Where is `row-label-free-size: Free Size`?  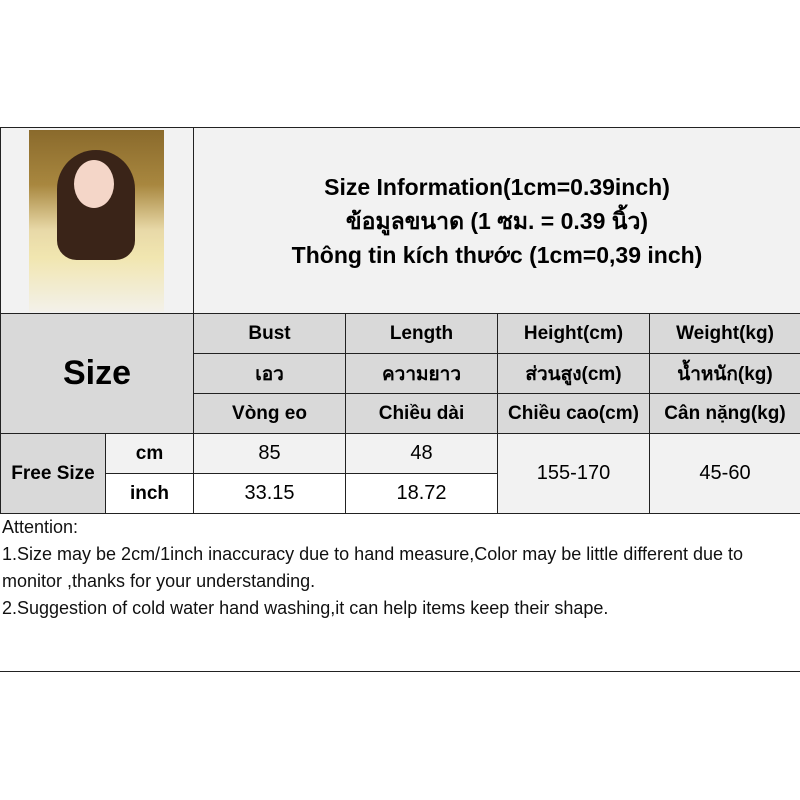 row-label-free-size: Free Size is located at coordinates (53, 473).